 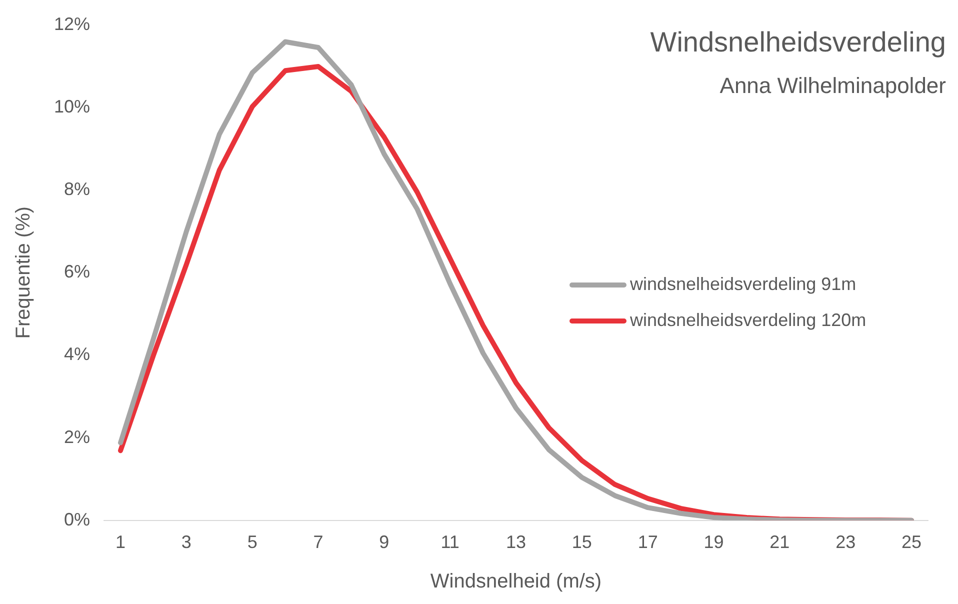 I want to click on text: Anna Wilhelminapolder, so click(x=833, y=85).